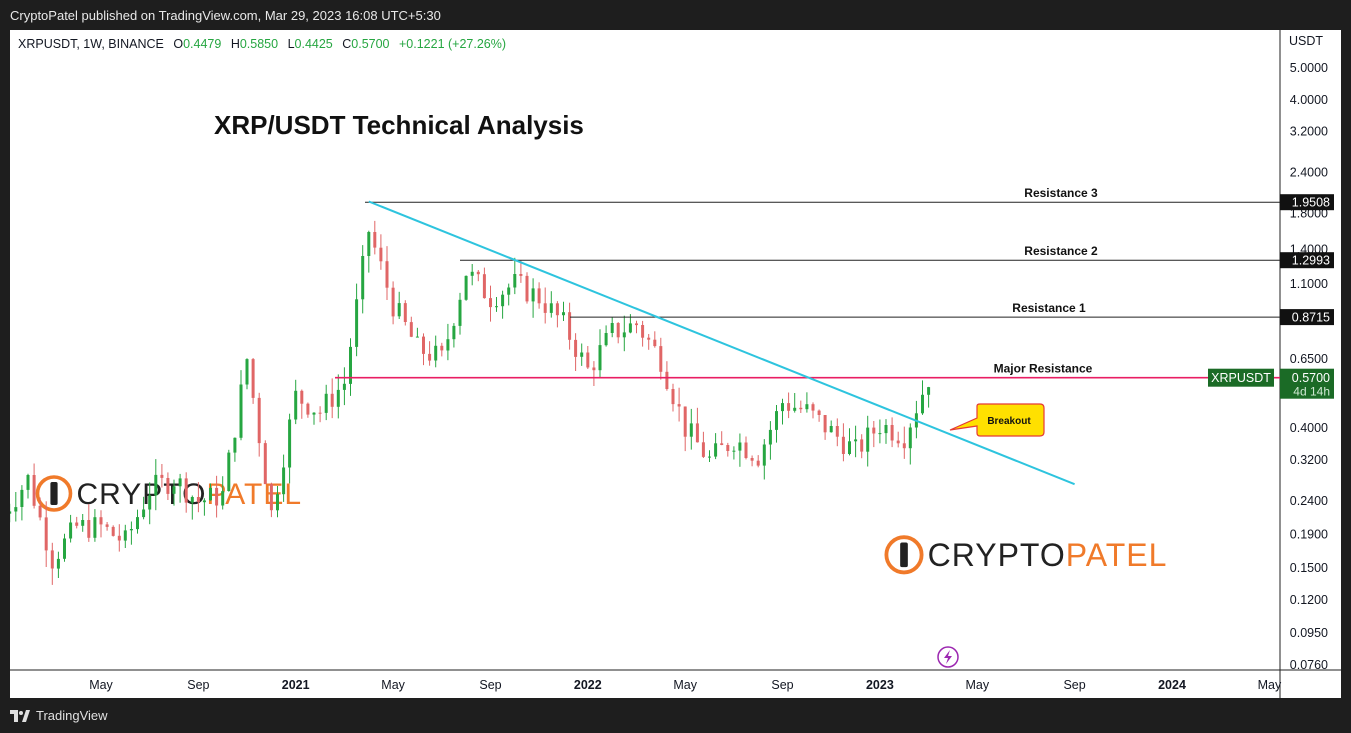  I want to click on lightning-icon, so click(948, 657).